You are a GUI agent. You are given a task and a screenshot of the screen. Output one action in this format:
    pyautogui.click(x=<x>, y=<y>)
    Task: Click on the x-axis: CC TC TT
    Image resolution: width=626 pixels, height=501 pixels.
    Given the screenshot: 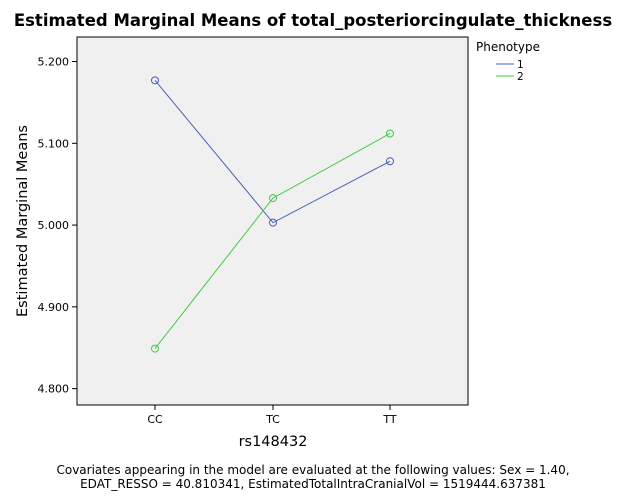 What is the action you would take?
    pyautogui.click(x=272, y=415)
    